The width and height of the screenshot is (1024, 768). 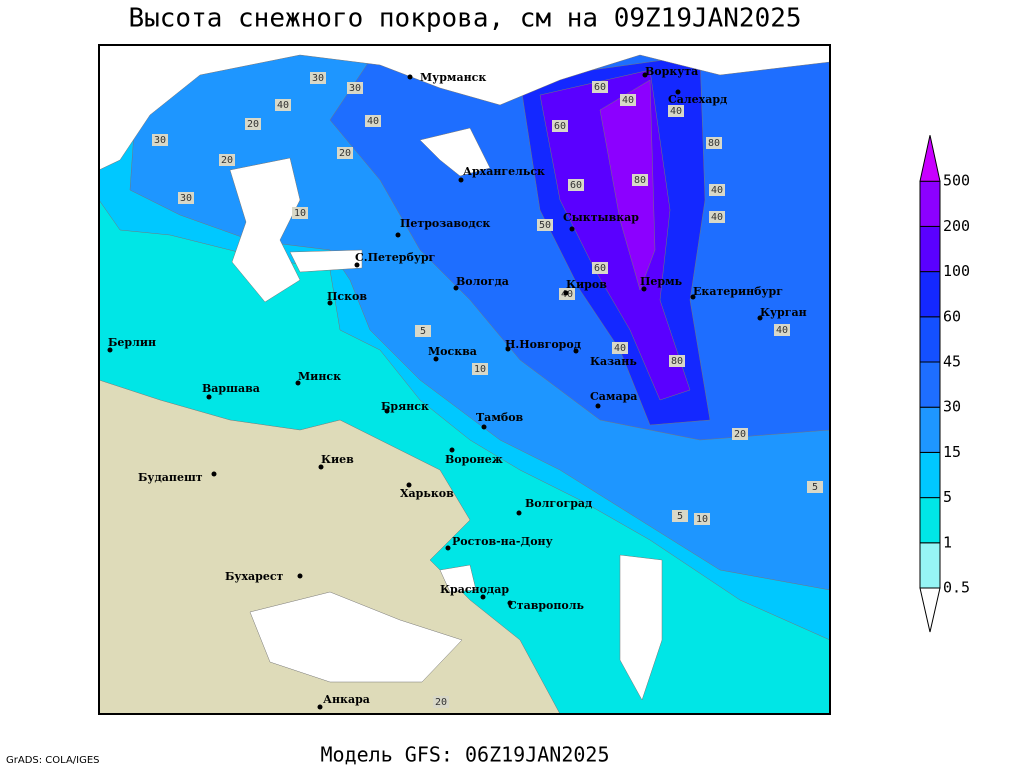 What do you see at coordinates (132, 342) in the screenshot?
I see `city-label: Берлин` at bounding box center [132, 342].